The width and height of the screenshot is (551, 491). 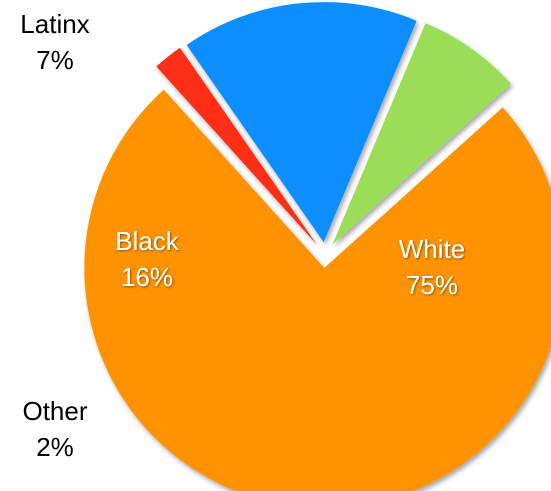 What do you see at coordinates (147, 241) in the screenshot?
I see `slice-label-black: Black` at bounding box center [147, 241].